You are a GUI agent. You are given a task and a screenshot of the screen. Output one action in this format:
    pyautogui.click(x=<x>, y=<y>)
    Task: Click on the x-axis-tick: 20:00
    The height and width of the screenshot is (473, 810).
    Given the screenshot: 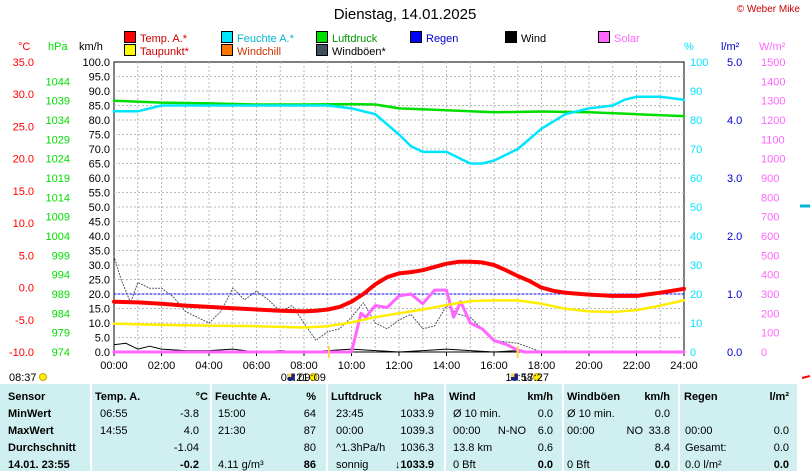 What is the action you would take?
    pyautogui.click(x=589, y=366)
    